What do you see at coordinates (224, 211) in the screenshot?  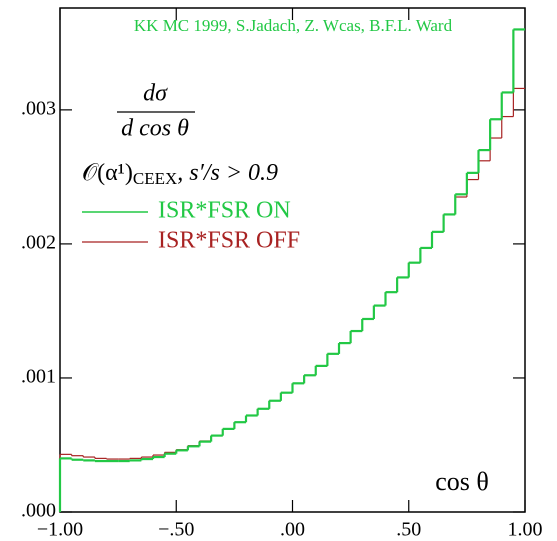 I see `legend-label: ISR*FSR ON` at bounding box center [224, 211].